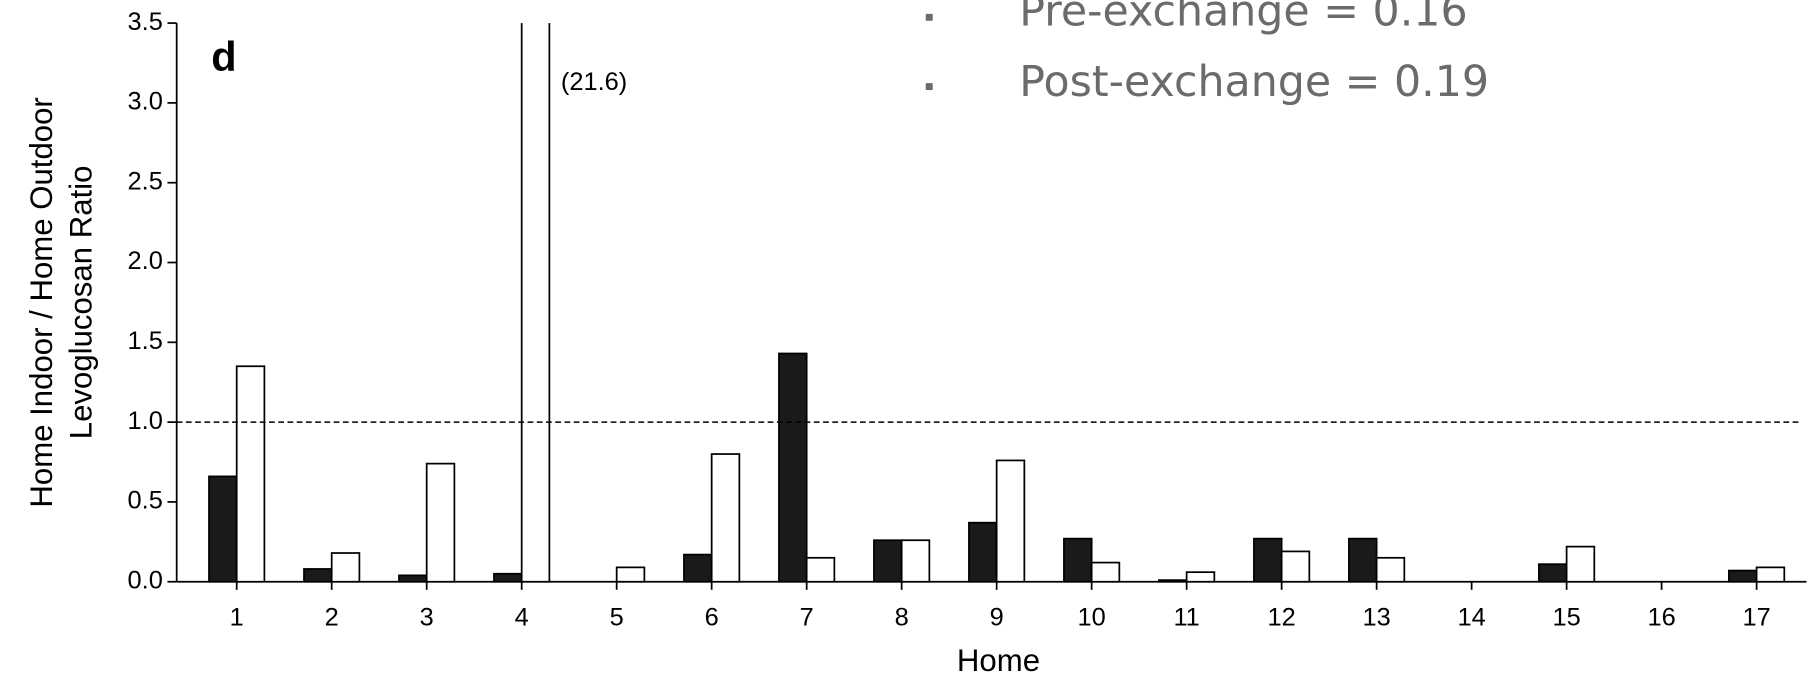  Describe the element at coordinates (1661, 617) in the screenshot. I see `x-tick-label: 16` at that location.